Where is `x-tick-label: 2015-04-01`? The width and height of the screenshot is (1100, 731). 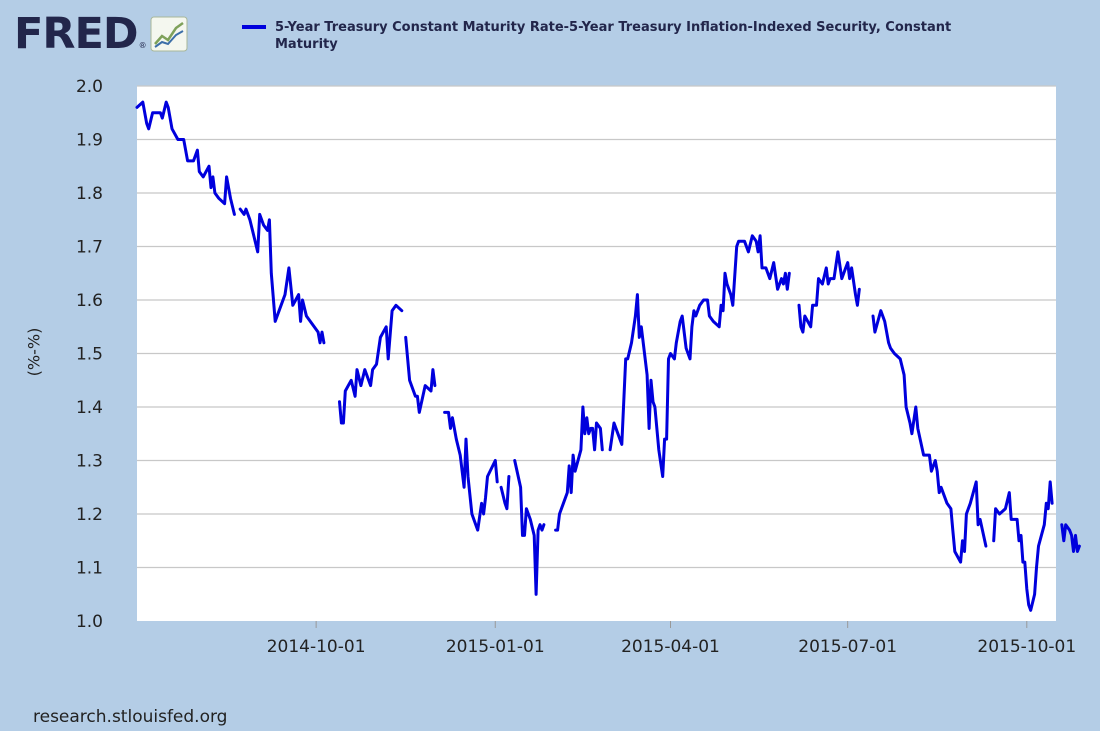
x-tick-label: 2015-04-01 is located at coordinates (670, 647).